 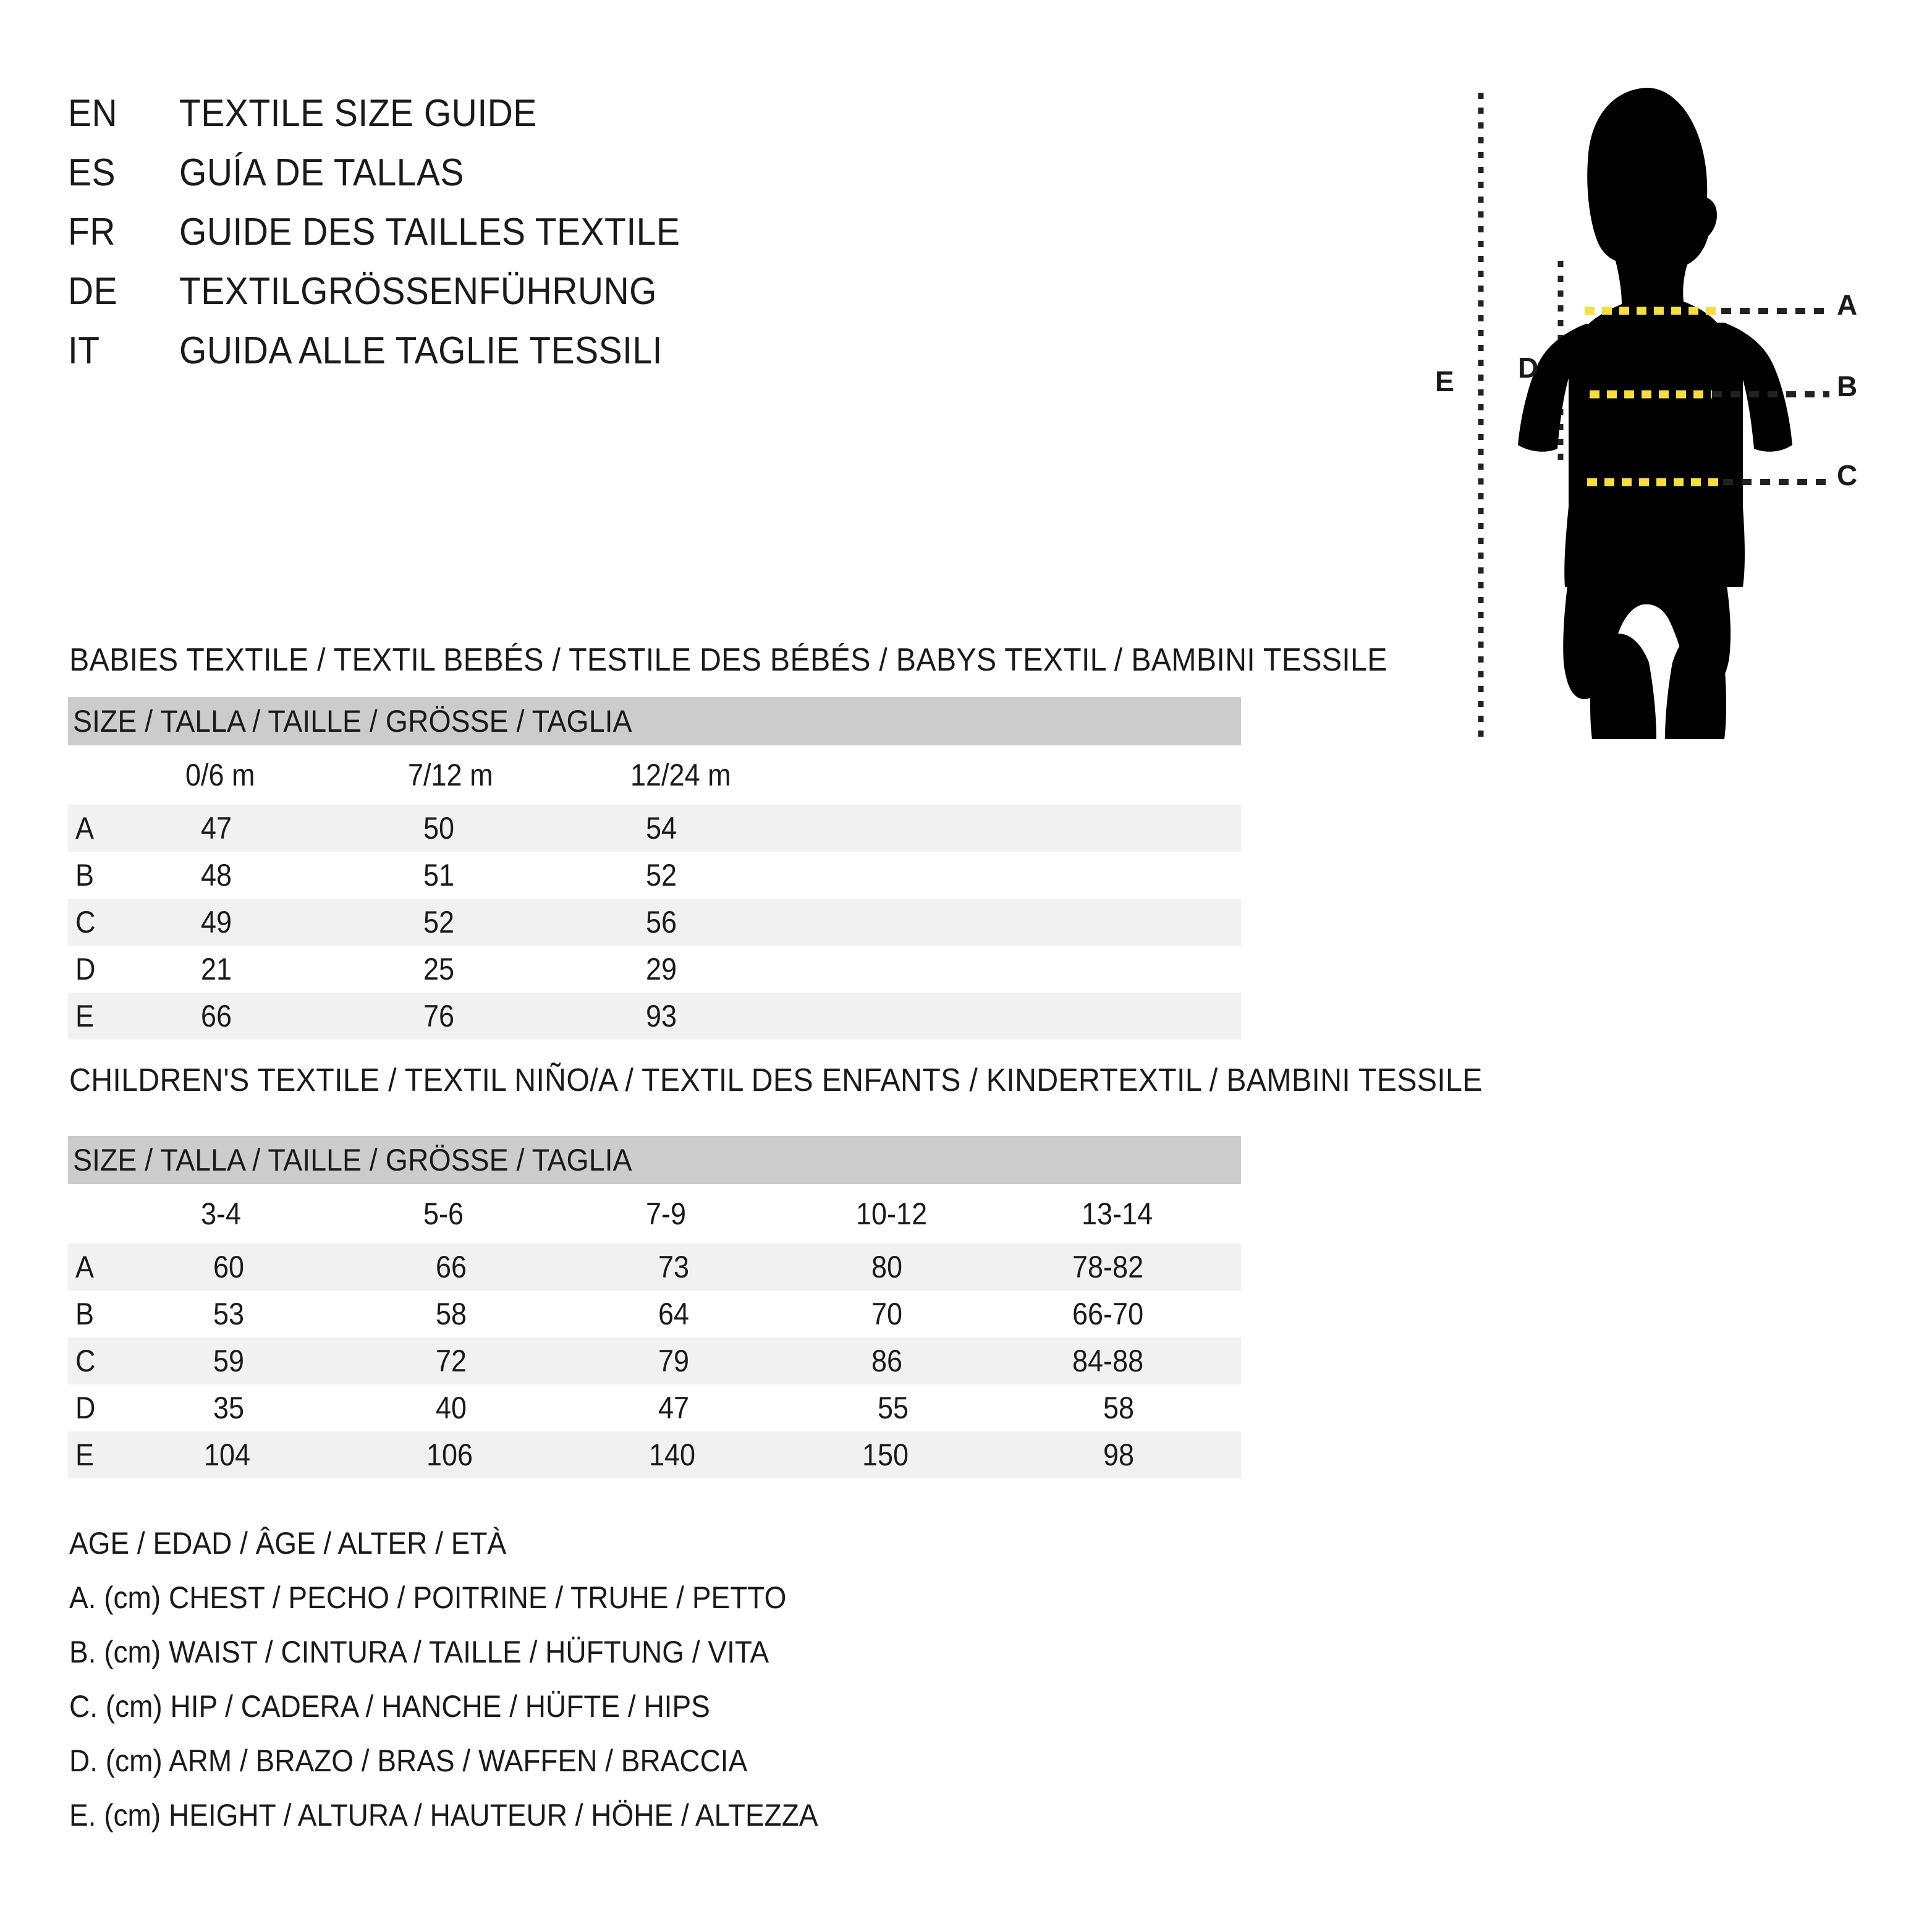 I want to click on children-col-header-1: 5-6, so click(x=443, y=1214).